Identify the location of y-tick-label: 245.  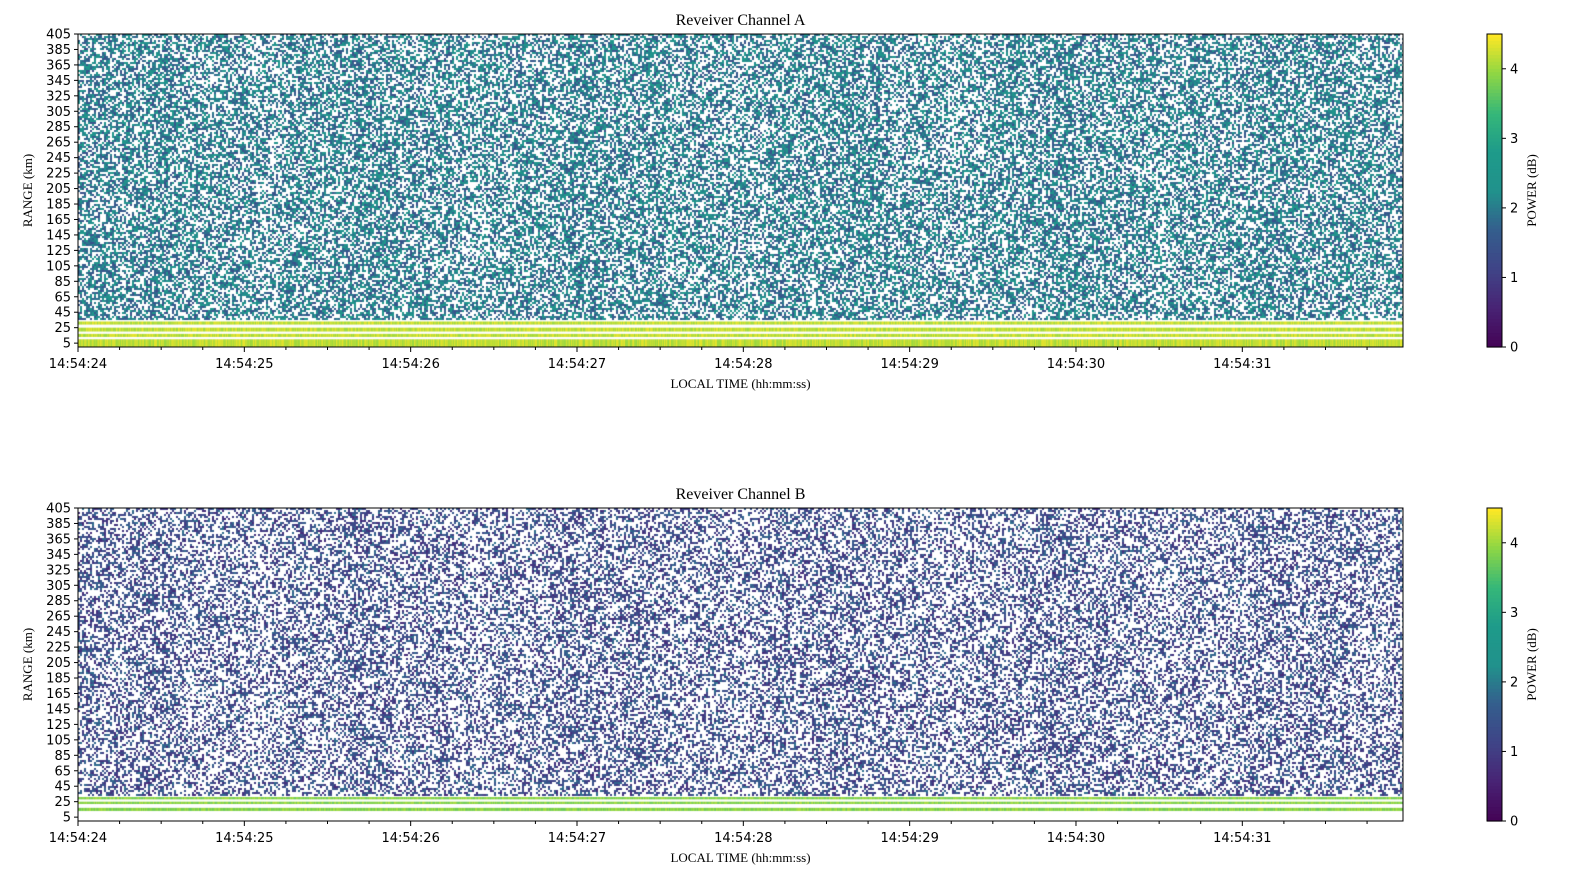
(58, 158).